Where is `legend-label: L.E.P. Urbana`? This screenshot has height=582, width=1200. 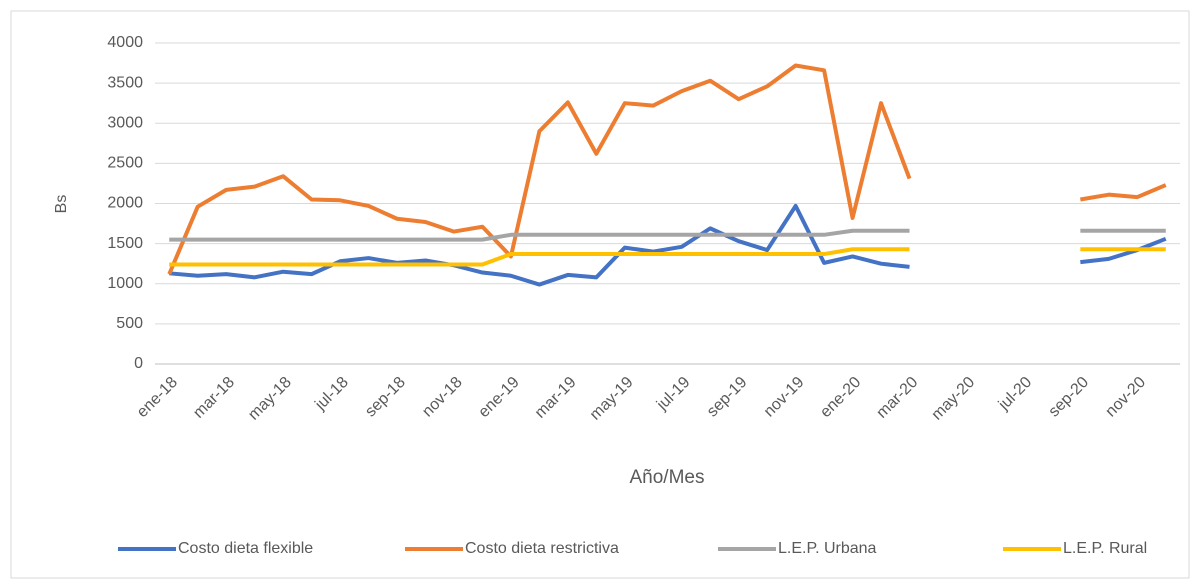 legend-label: L.E.P. Urbana is located at coordinates (827, 548).